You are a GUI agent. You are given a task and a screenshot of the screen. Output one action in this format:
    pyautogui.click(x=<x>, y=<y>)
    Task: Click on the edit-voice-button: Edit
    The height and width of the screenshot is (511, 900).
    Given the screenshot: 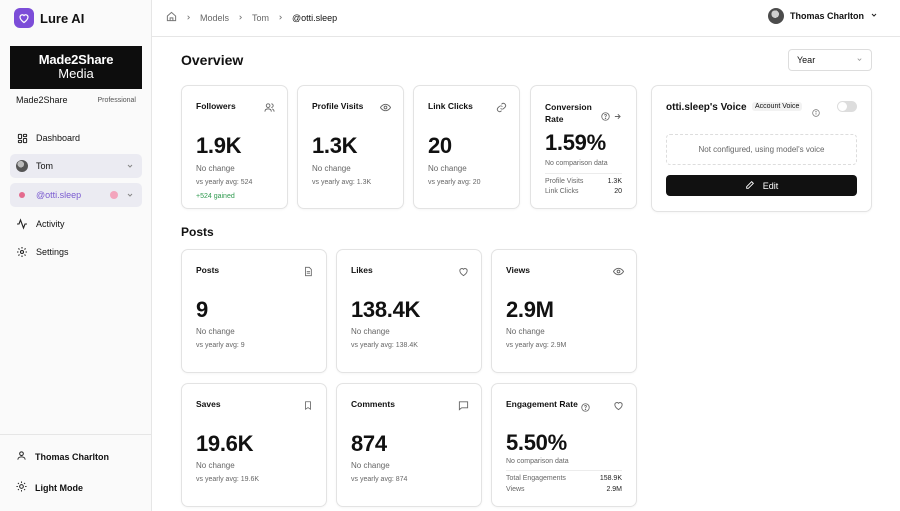 What is the action you would take?
    pyautogui.click(x=761, y=185)
    